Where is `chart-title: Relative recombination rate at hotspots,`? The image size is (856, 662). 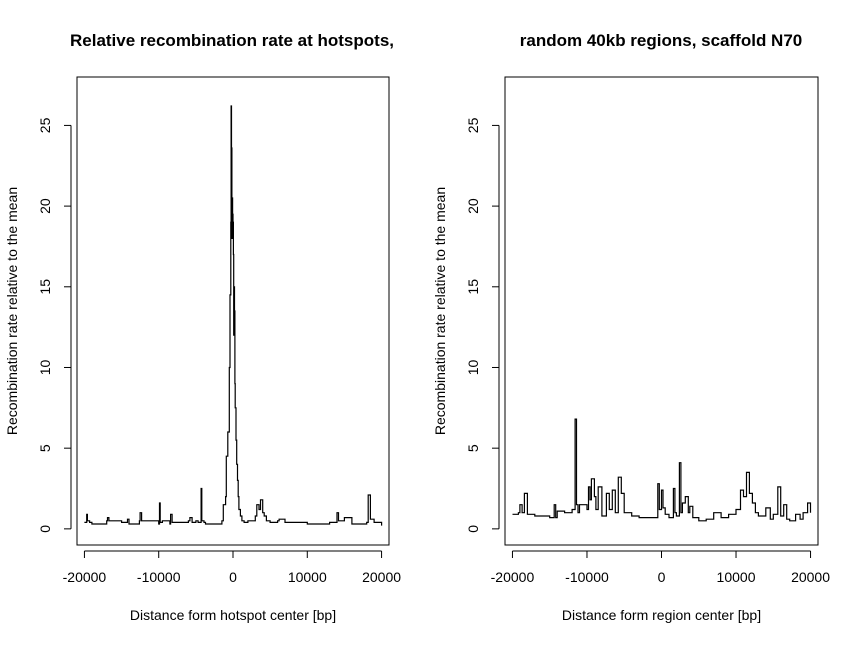
chart-title: Relative recombination rate at hotspots, is located at coordinates (232, 40).